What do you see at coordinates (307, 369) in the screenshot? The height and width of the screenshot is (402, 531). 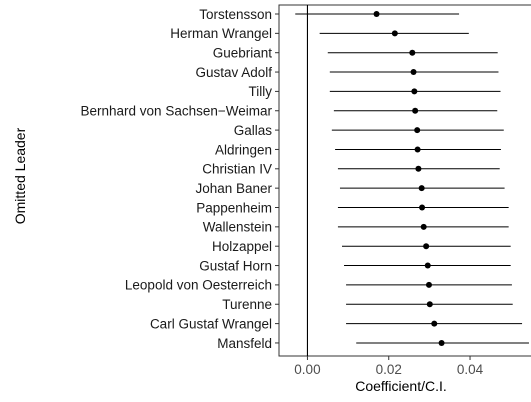 I see `x-tick-label: 0.00` at bounding box center [307, 369].